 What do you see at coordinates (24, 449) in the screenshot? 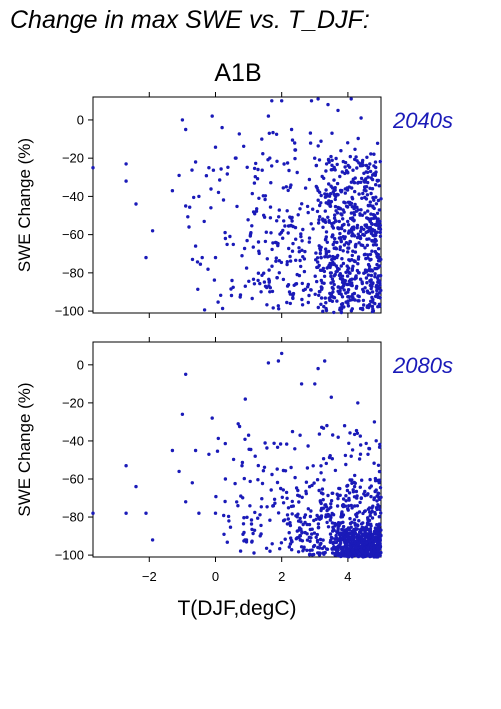
I see `y-axis-title: SWE Change (%)` at bounding box center [24, 449].